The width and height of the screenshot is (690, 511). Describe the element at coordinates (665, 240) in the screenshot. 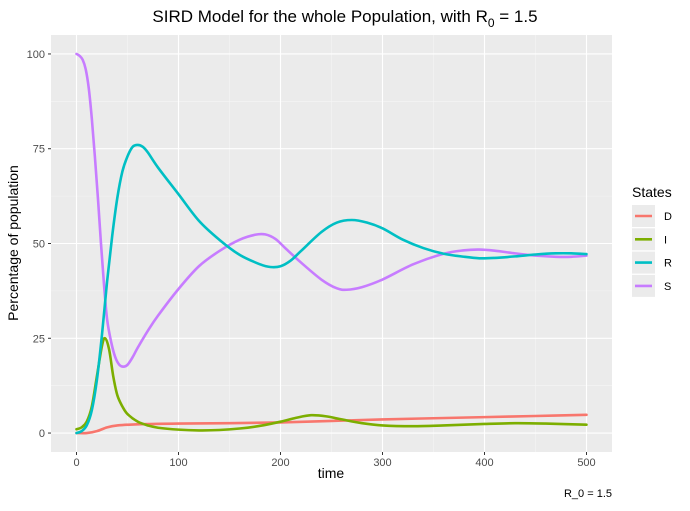

I see `legend-label-i: I` at that location.